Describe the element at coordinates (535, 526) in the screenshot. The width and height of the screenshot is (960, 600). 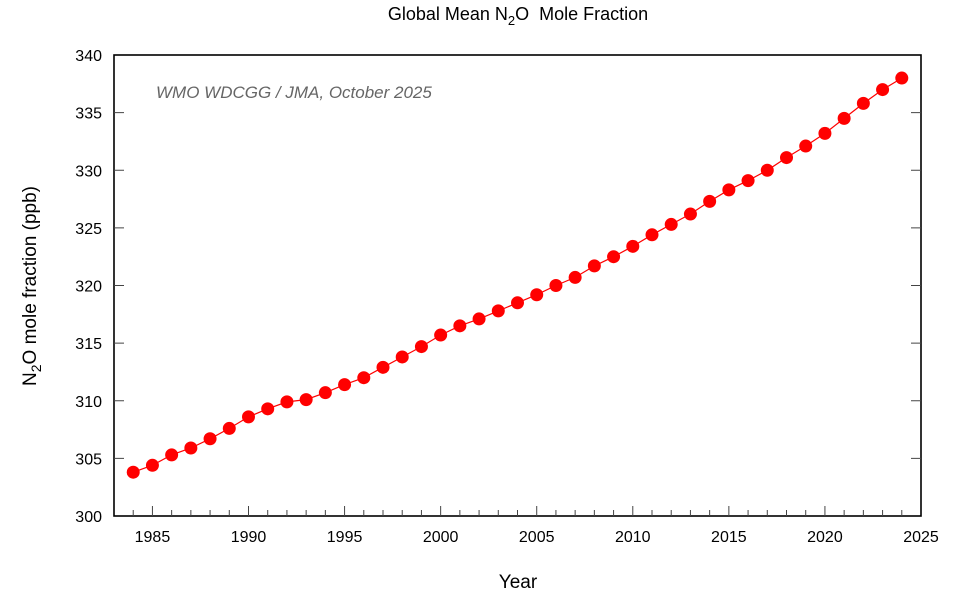
I see `x-axis: 1985 1990 1995 2000 2005 2010 2015 2020 2025` at that location.